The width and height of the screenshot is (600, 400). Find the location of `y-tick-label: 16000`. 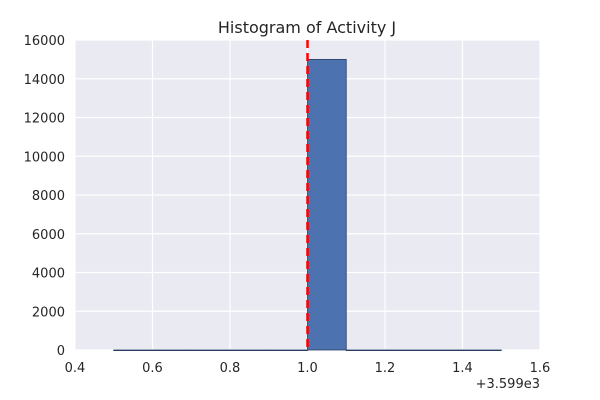

y-tick-label: 16000 is located at coordinates (44, 41).